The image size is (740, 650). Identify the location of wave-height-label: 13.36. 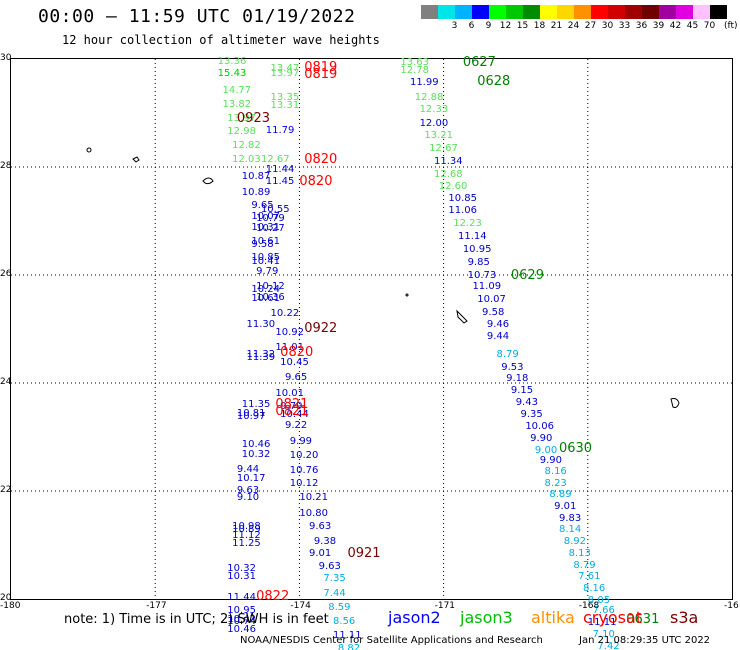
(232, 62).